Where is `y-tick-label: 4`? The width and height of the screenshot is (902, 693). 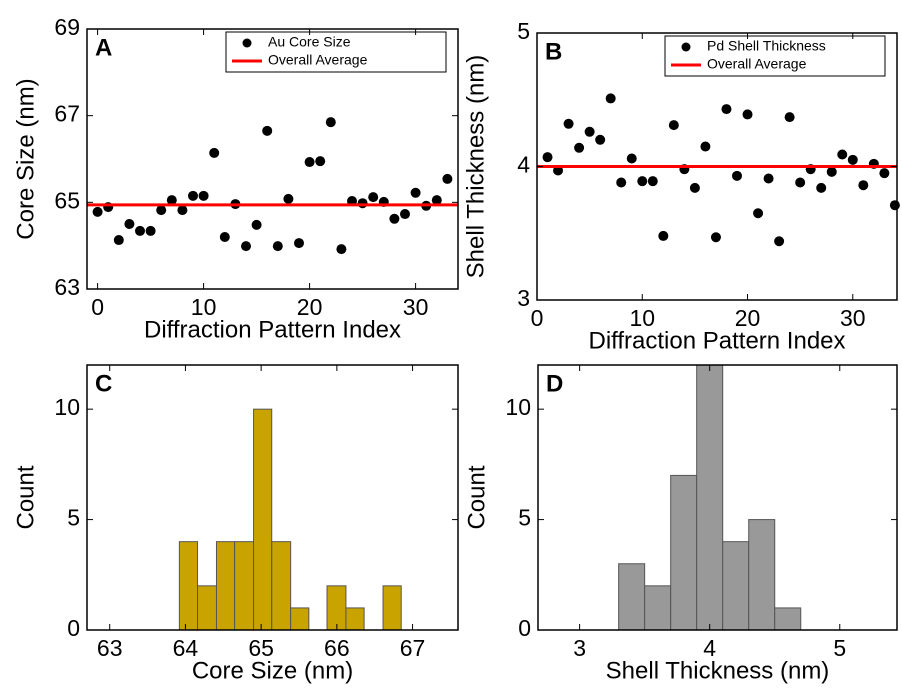
y-tick-label: 4 is located at coordinates (523, 165).